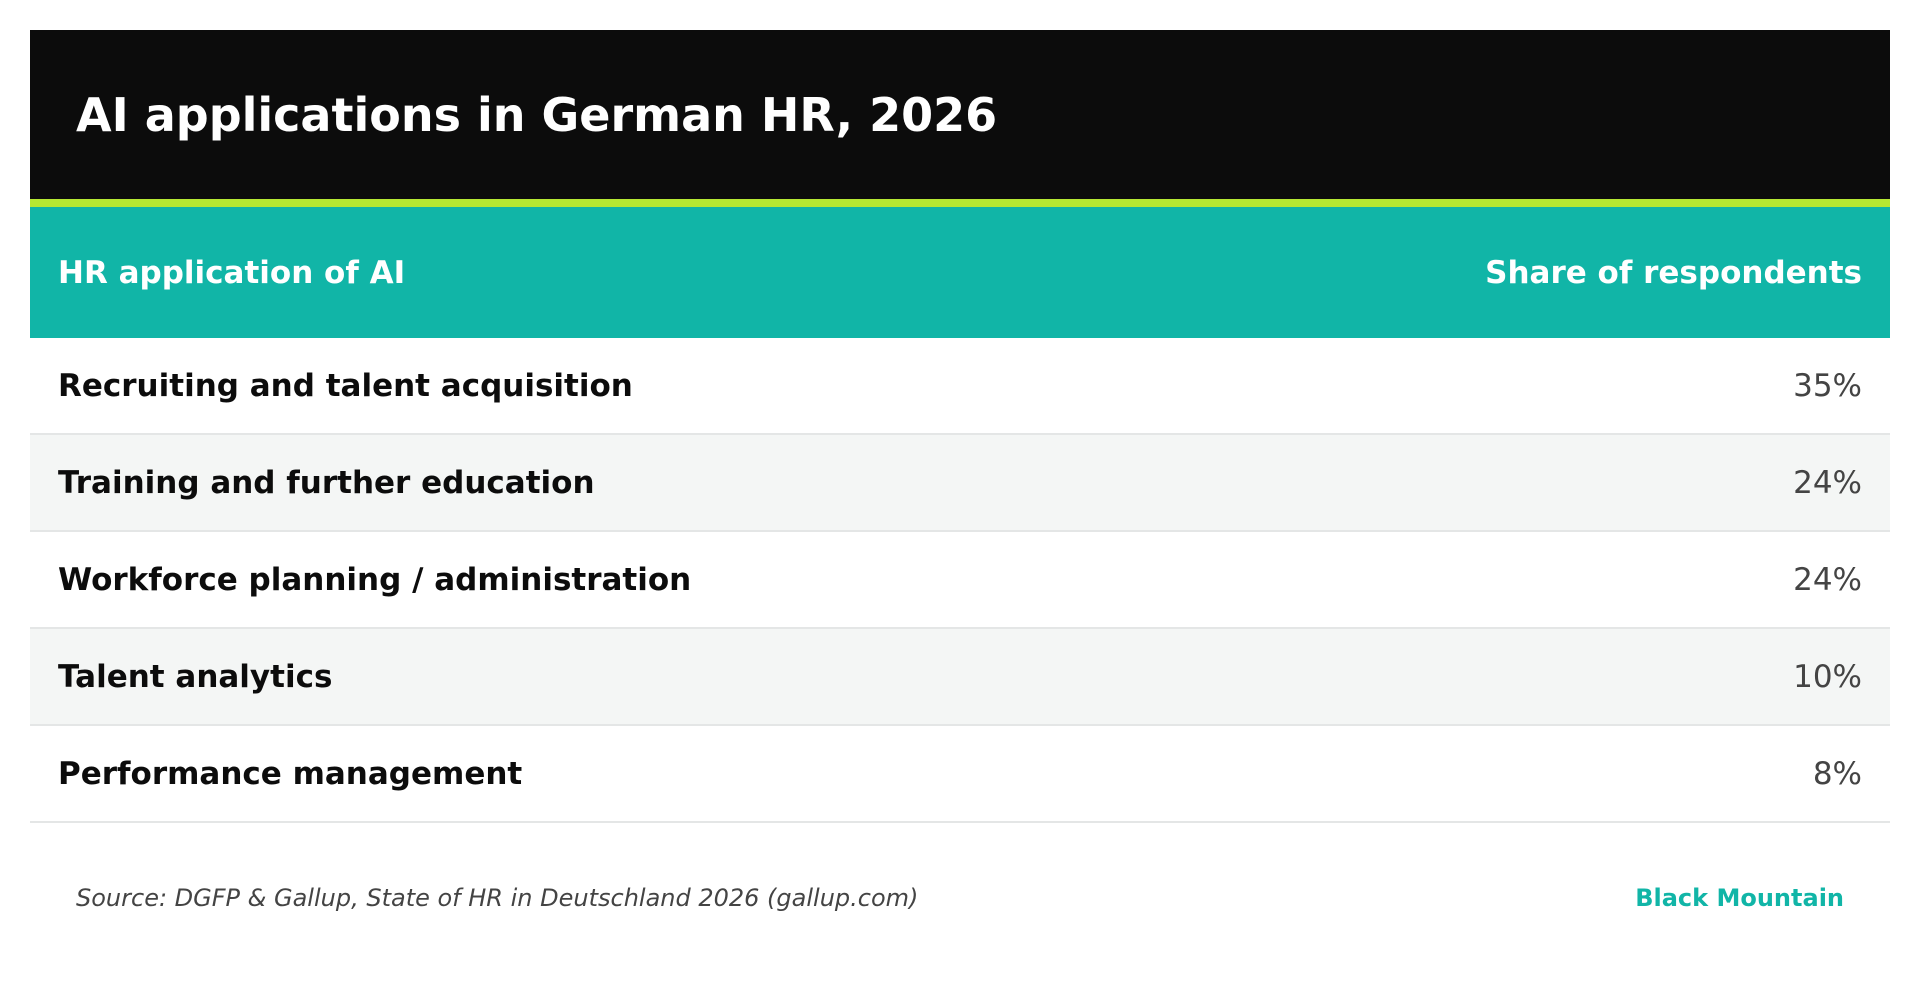 The height and width of the screenshot is (984, 1920). Describe the element at coordinates (375, 579) in the screenshot. I see `row-label: Workforce planning / administration` at that location.